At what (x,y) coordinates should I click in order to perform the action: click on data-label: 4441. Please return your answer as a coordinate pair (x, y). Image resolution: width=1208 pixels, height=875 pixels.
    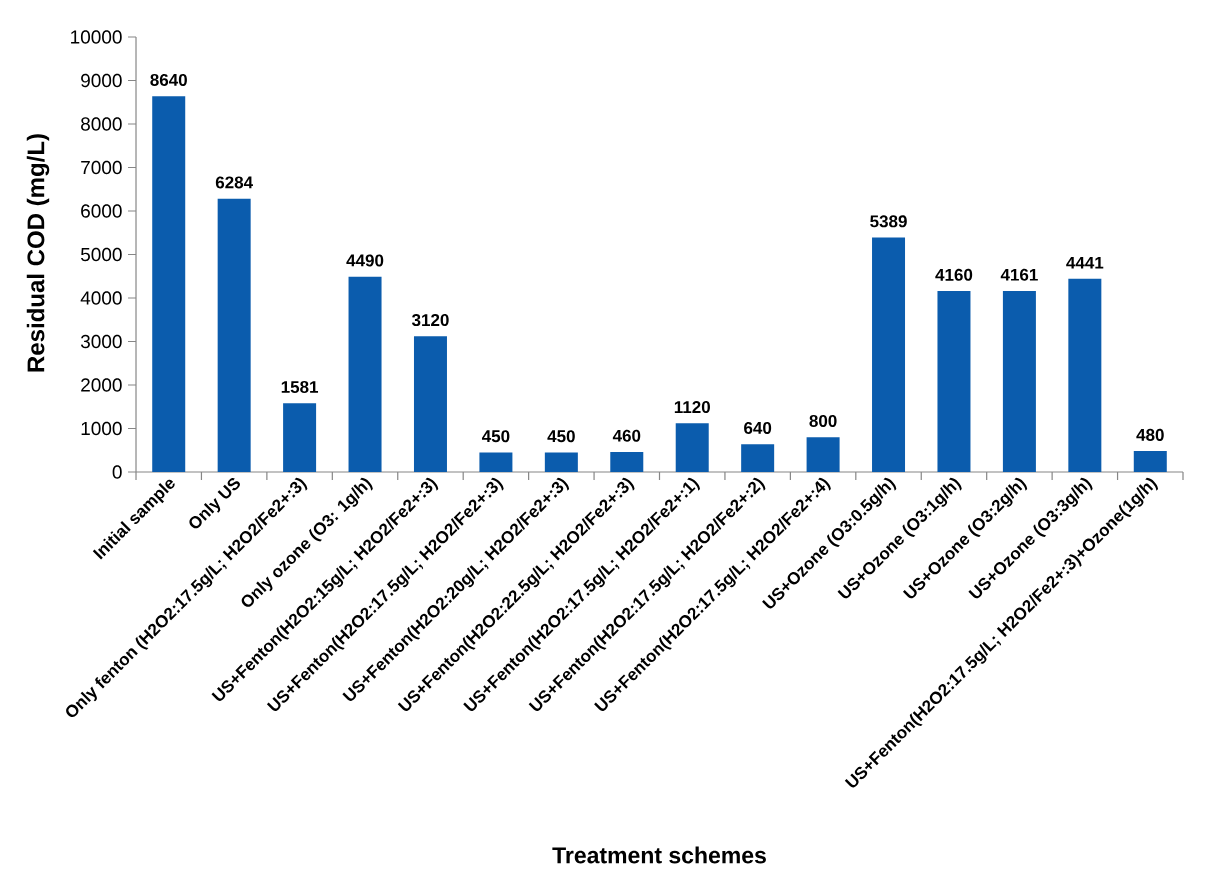
    Looking at the image, I should click on (1085, 262).